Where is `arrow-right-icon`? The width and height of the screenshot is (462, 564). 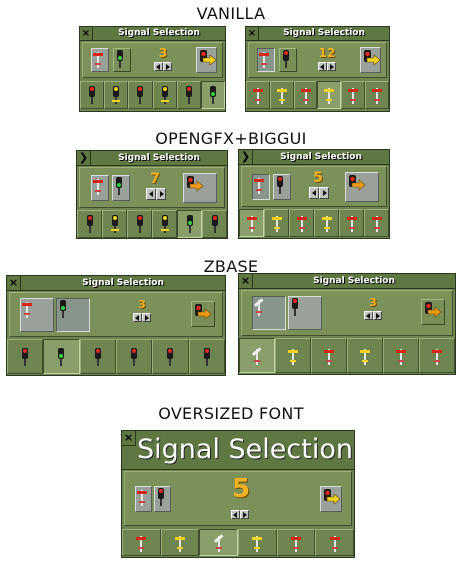
arrow-right-icon is located at coordinates (331, 66).